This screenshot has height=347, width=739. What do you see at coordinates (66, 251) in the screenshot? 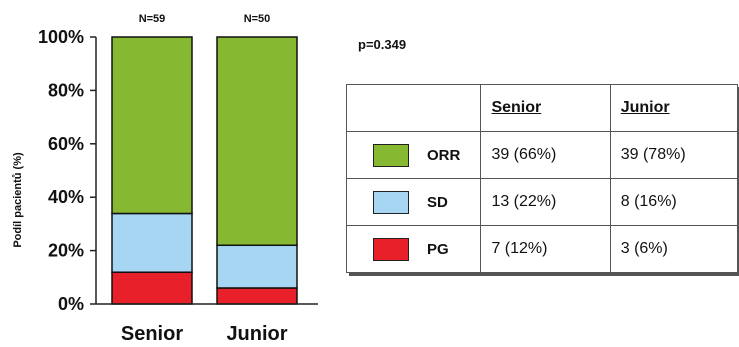
I see `y-tick-label: 20%` at bounding box center [66, 251].